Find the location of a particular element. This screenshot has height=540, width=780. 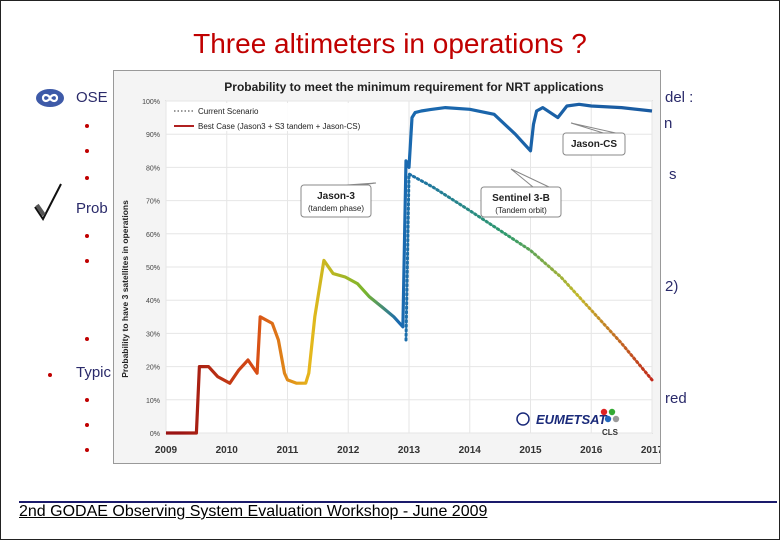

fragment-2: 2) is located at coordinates (672, 286).